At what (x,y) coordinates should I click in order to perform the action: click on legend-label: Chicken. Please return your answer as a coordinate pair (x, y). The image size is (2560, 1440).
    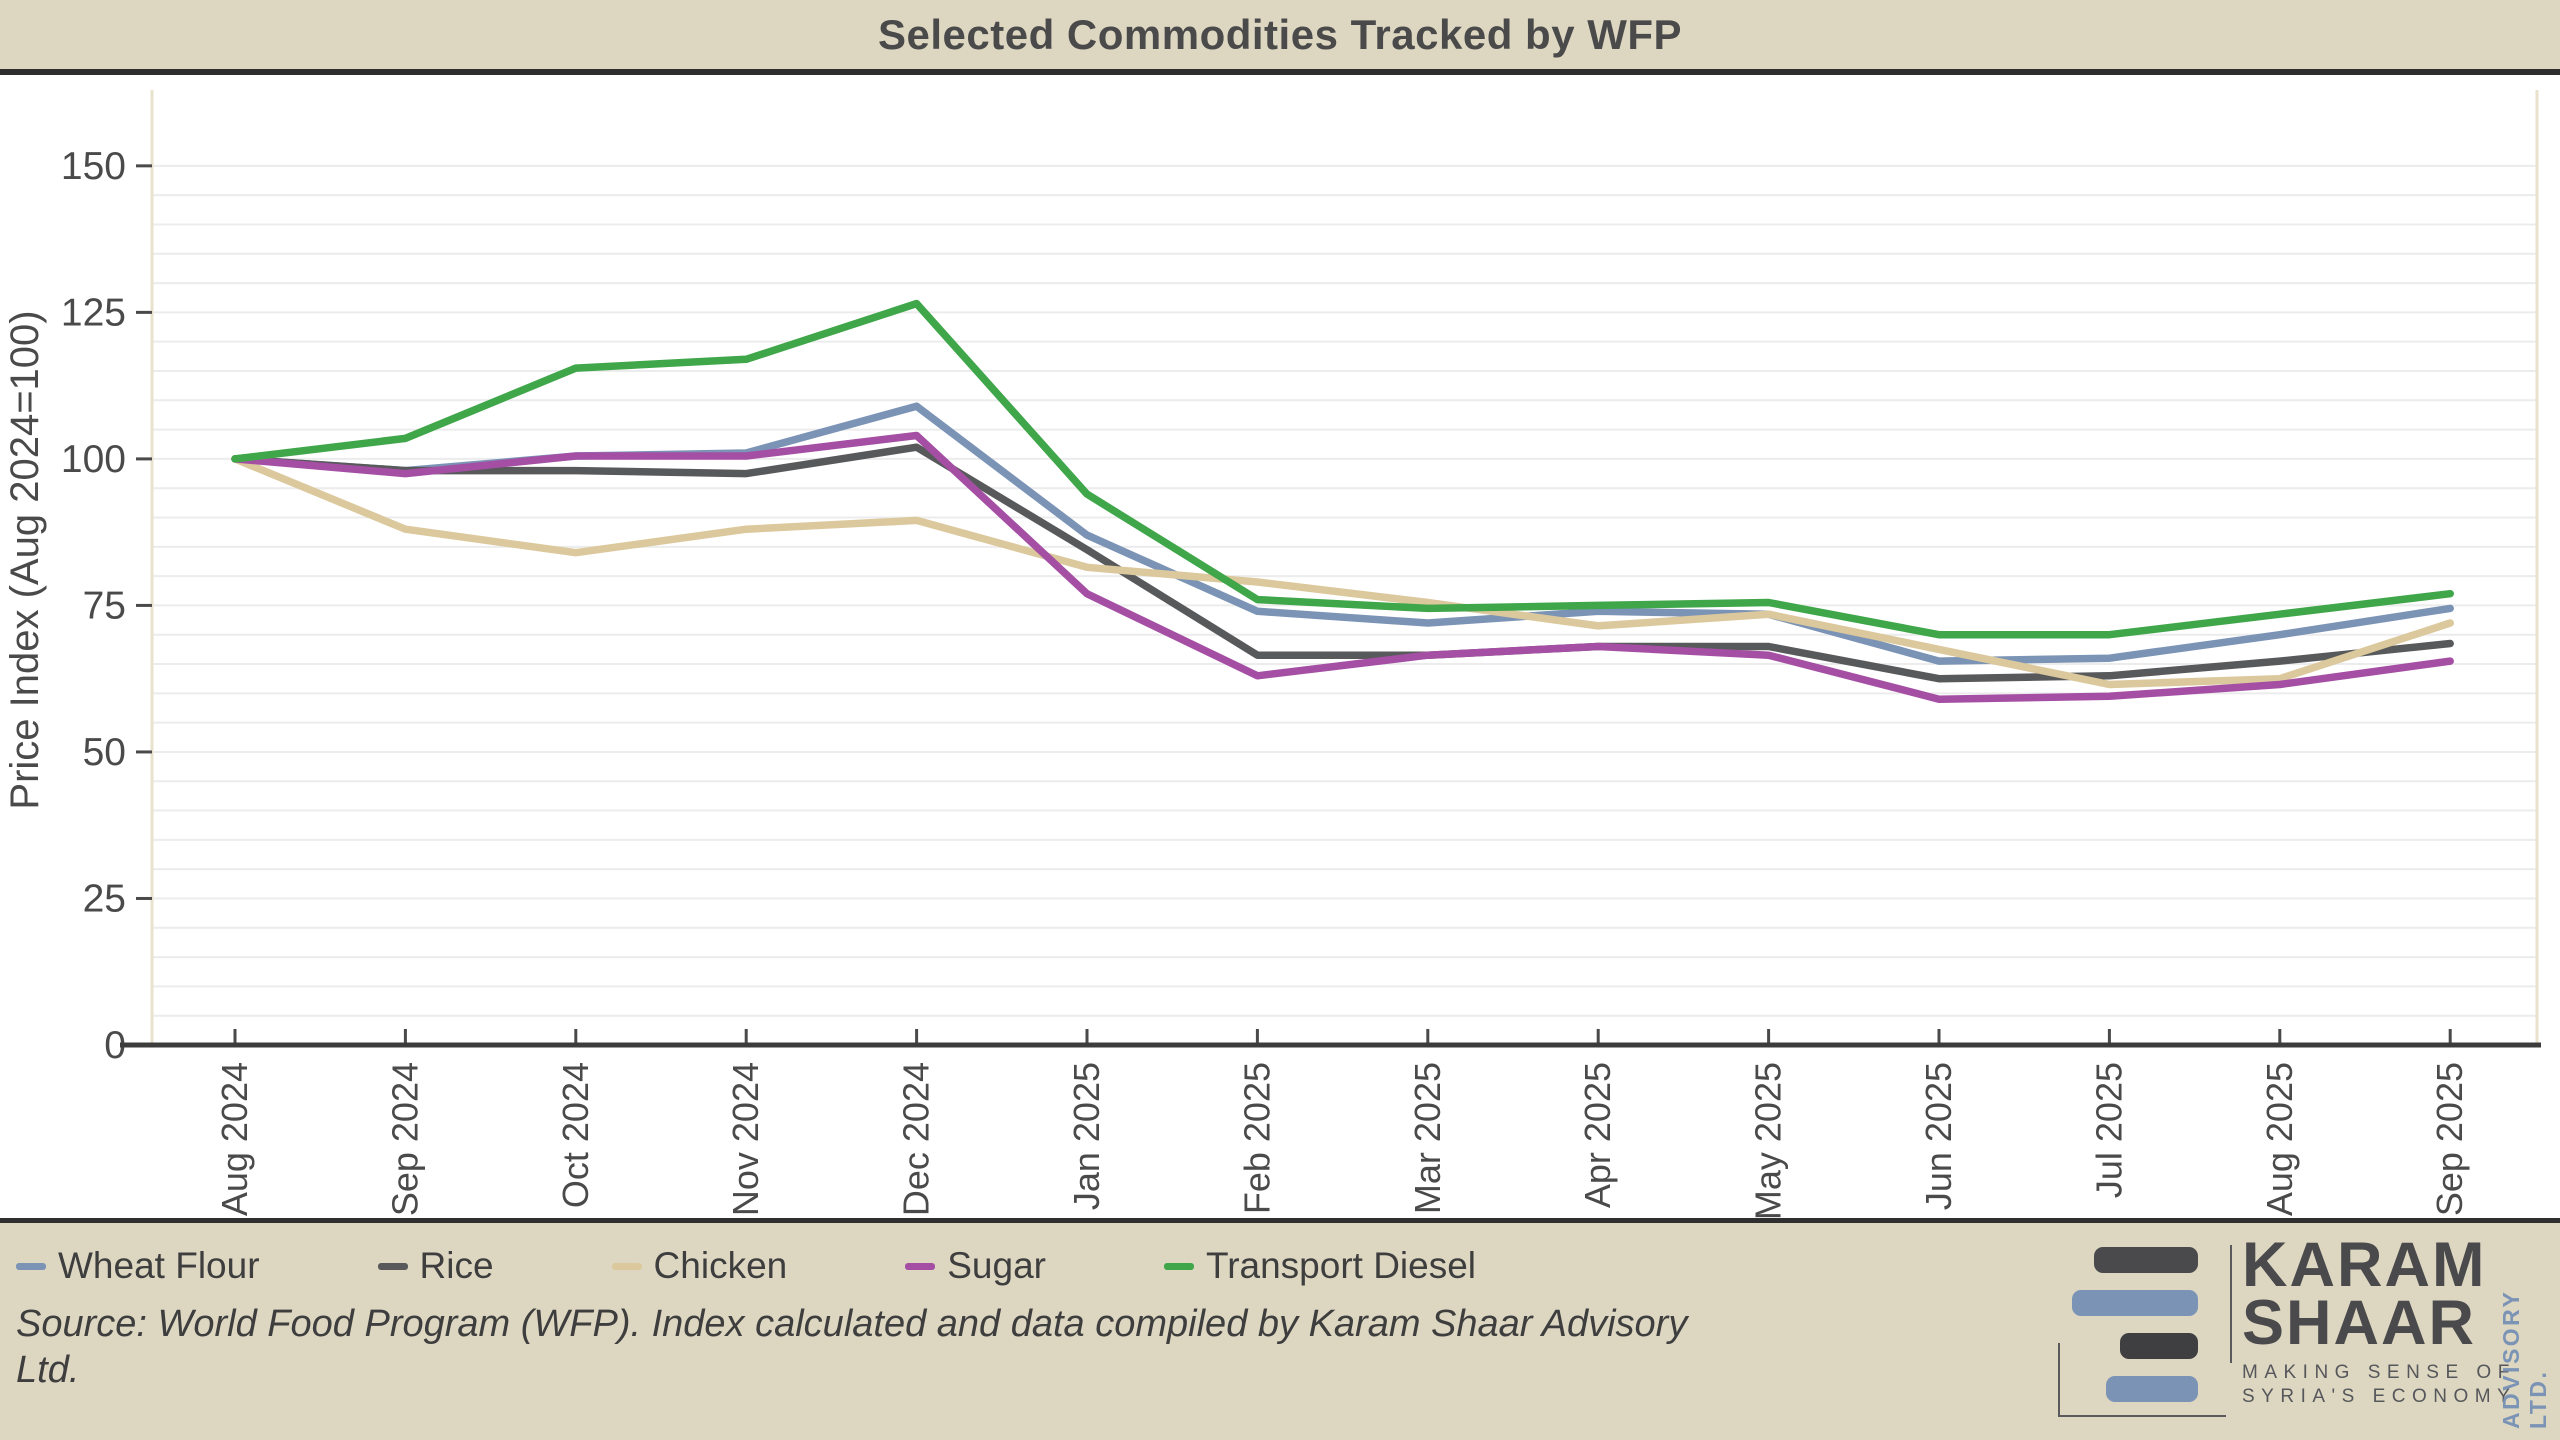
    Looking at the image, I should click on (720, 1265).